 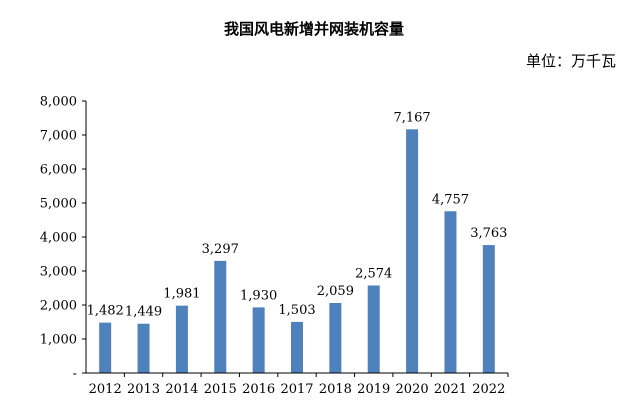 What do you see at coordinates (335, 337) in the screenshot?
I see `bar-2018` at bounding box center [335, 337].